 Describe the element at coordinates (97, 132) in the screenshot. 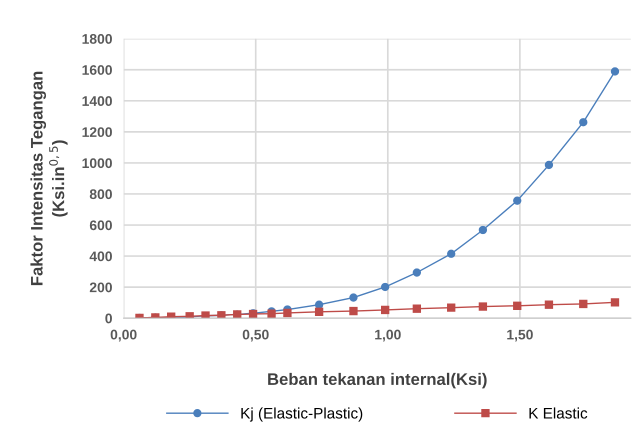

I see `y-tick-label: 1200` at that location.